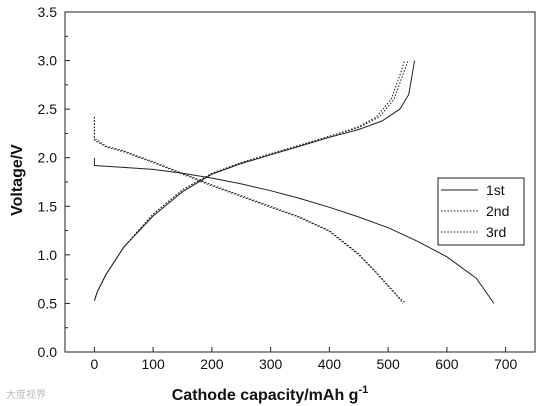  I want to click on x-tick-label: 700, so click(506, 364).